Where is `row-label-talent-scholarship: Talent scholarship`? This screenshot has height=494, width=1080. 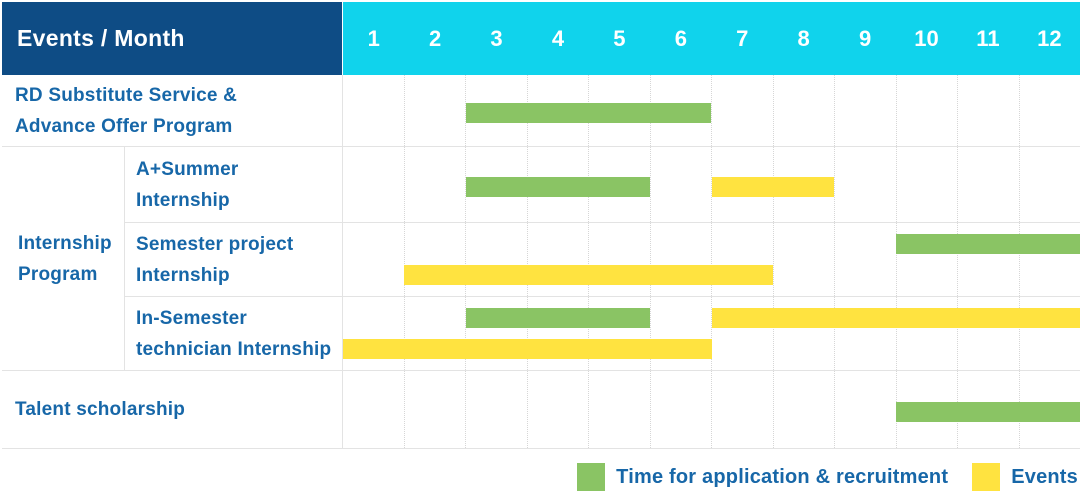 row-label-talent-scholarship: Talent scholarship is located at coordinates (172, 410).